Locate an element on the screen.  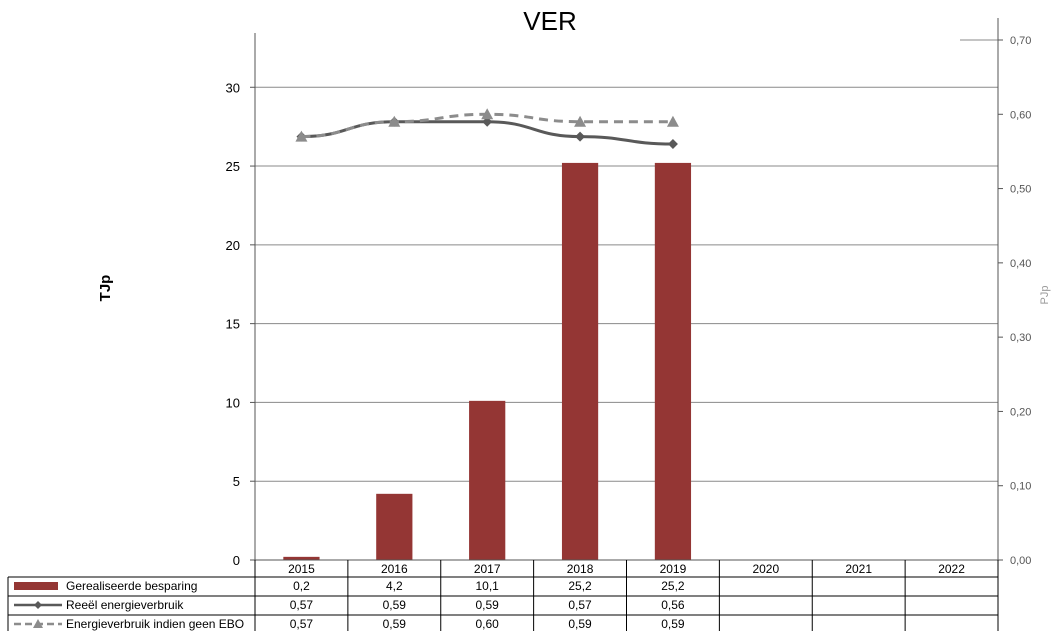
x-tick-label: 2017 is located at coordinates (487, 569).